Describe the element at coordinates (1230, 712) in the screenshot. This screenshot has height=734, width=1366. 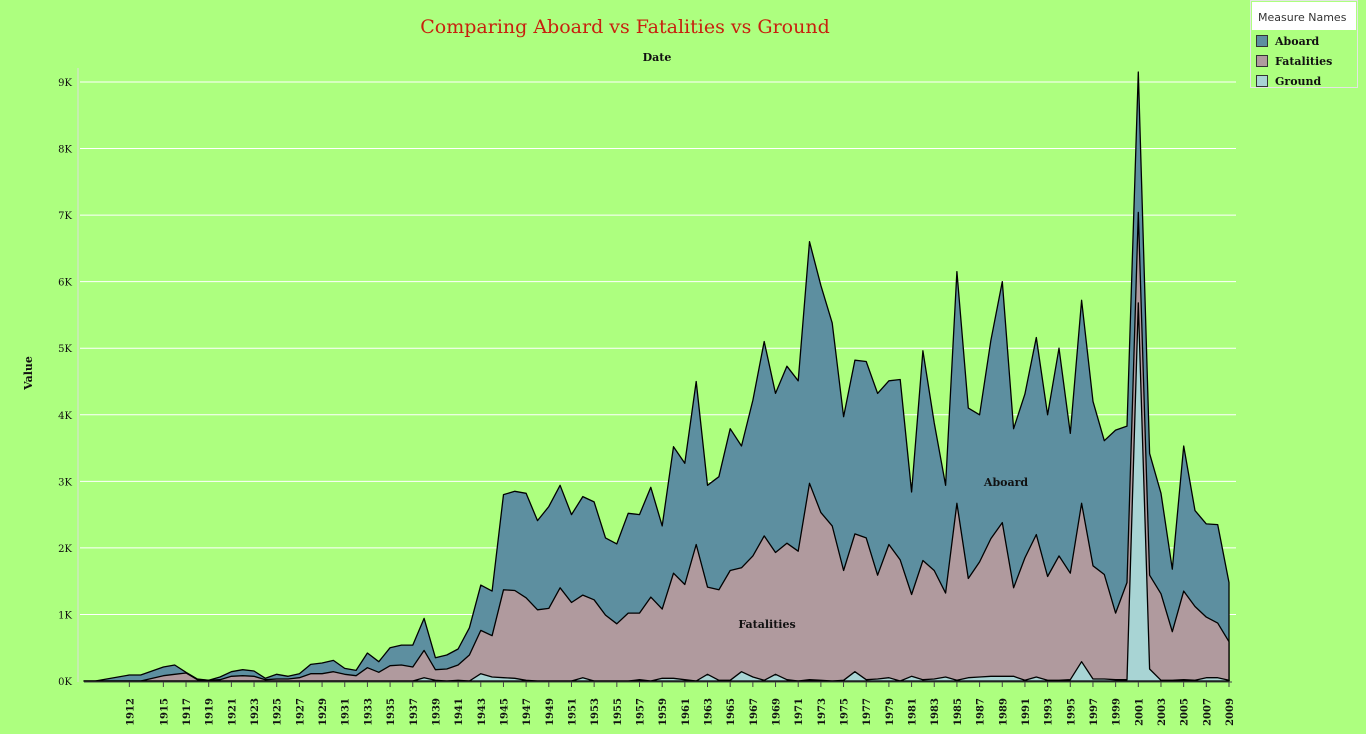
I see `x-tick-label: 2009` at that location.